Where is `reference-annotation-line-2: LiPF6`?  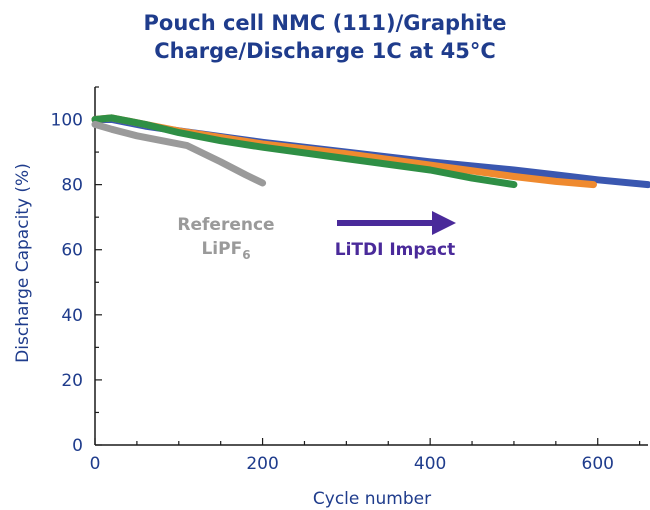
reference-annotation-line-2: LiPF6 is located at coordinates (225, 250).